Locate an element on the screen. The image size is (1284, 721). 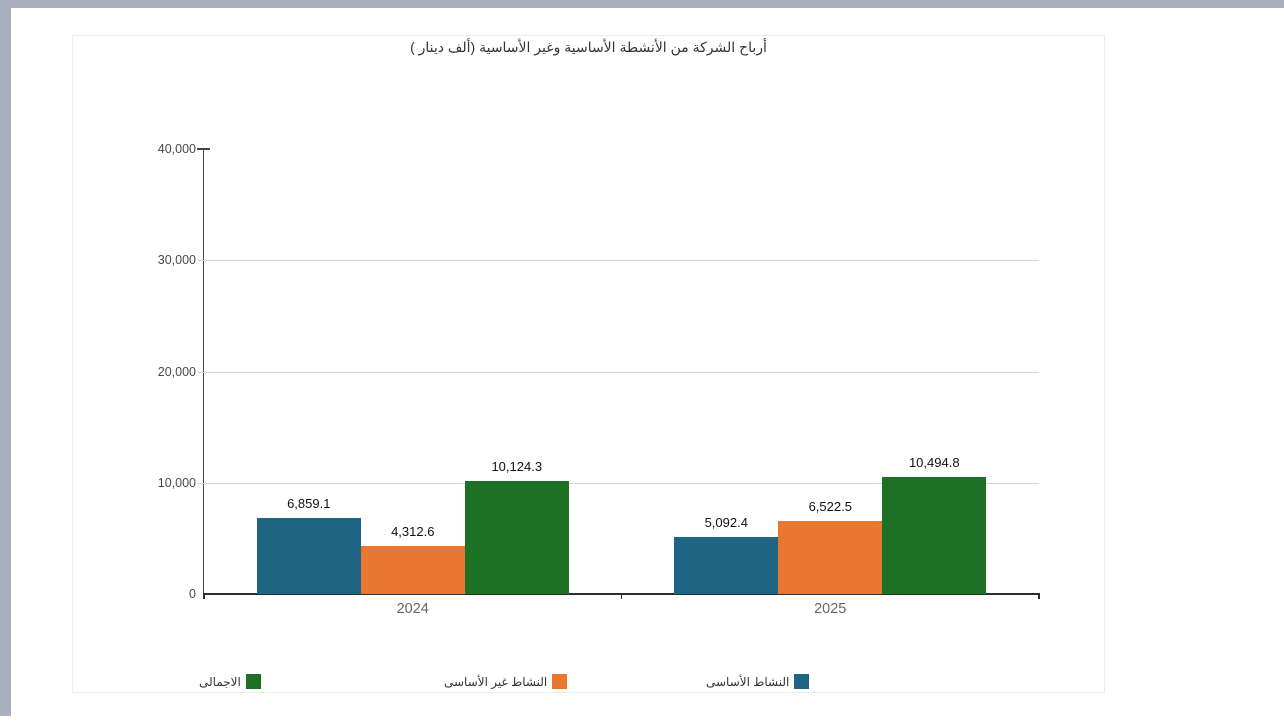
bar-value-label: 6,522.5 is located at coordinates (830, 507).